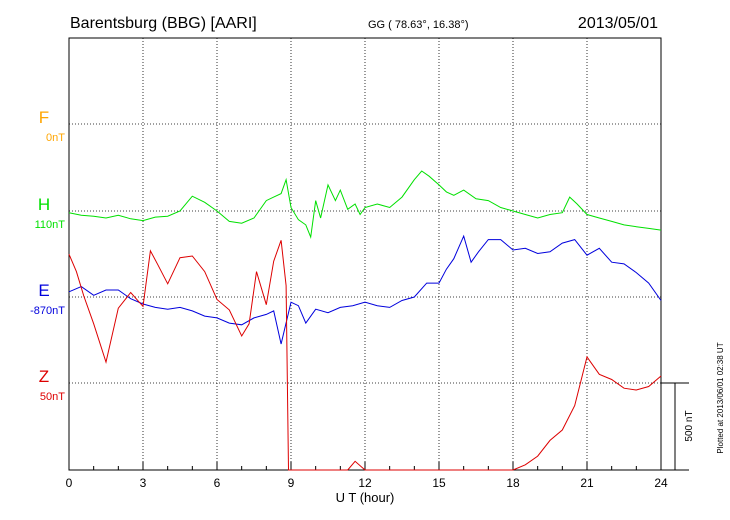  What do you see at coordinates (661, 483) in the screenshot?
I see `x-tick-label: 24` at bounding box center [661, 483].